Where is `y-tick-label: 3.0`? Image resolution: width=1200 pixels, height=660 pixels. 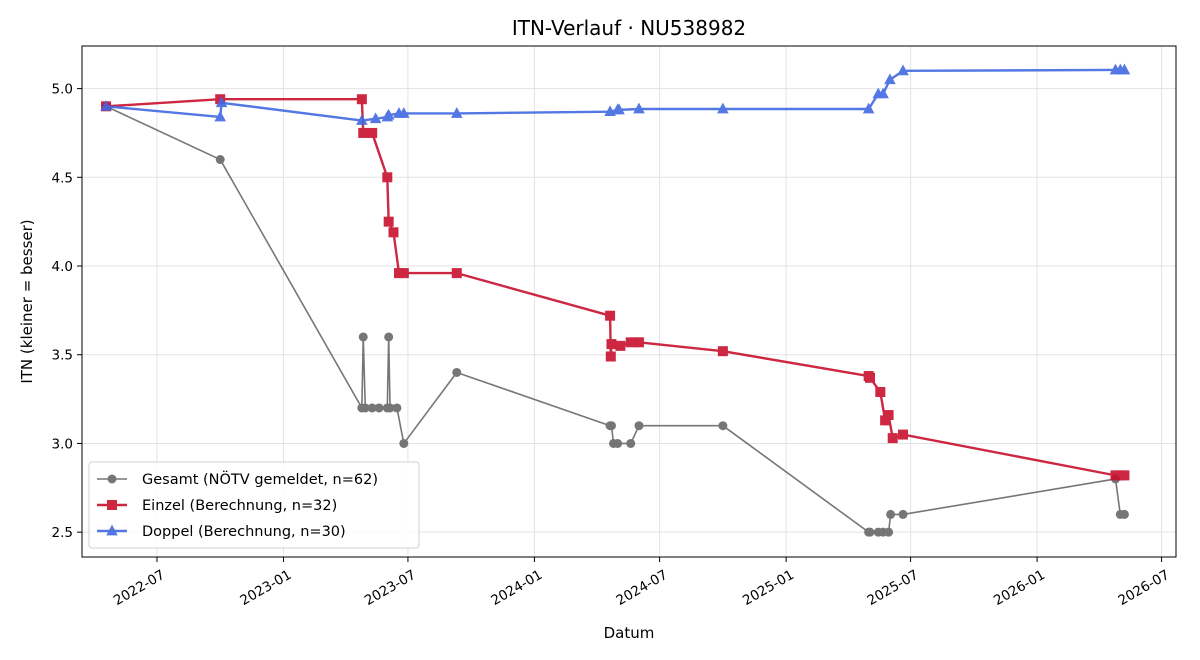
y-tick-label: 3.0 is located at coordinates (62, 444).